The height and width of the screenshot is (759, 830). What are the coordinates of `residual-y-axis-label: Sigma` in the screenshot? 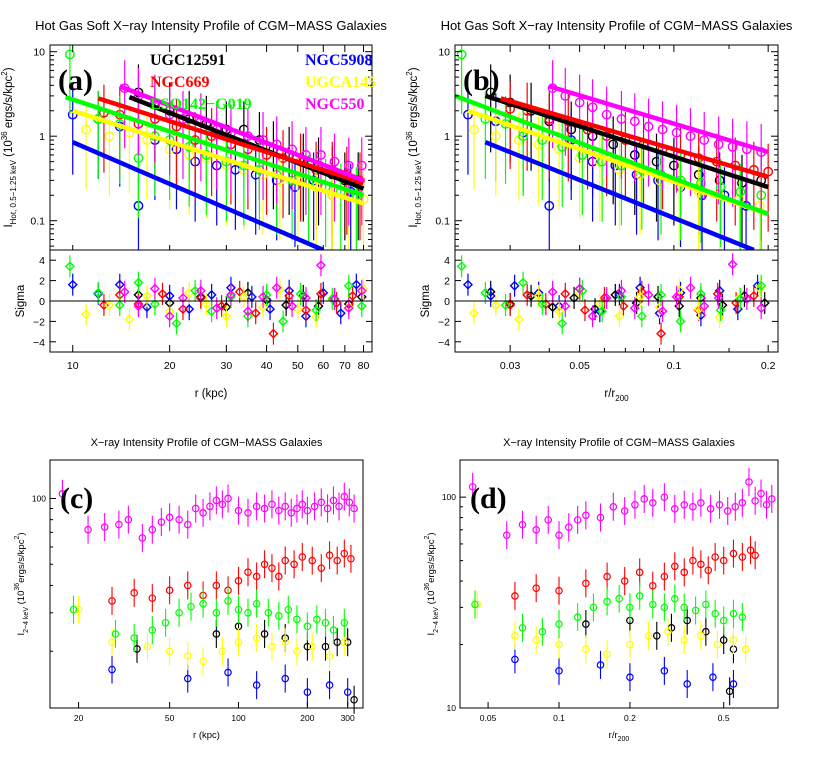 It's located at (21, 300).